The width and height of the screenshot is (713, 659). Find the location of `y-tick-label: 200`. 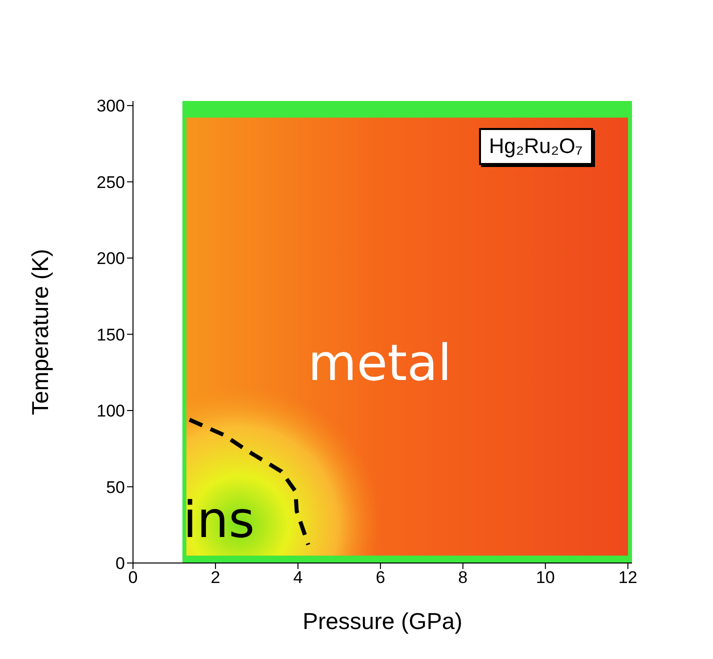

y-tick-label: 200 is located at coordinates (110, 258).